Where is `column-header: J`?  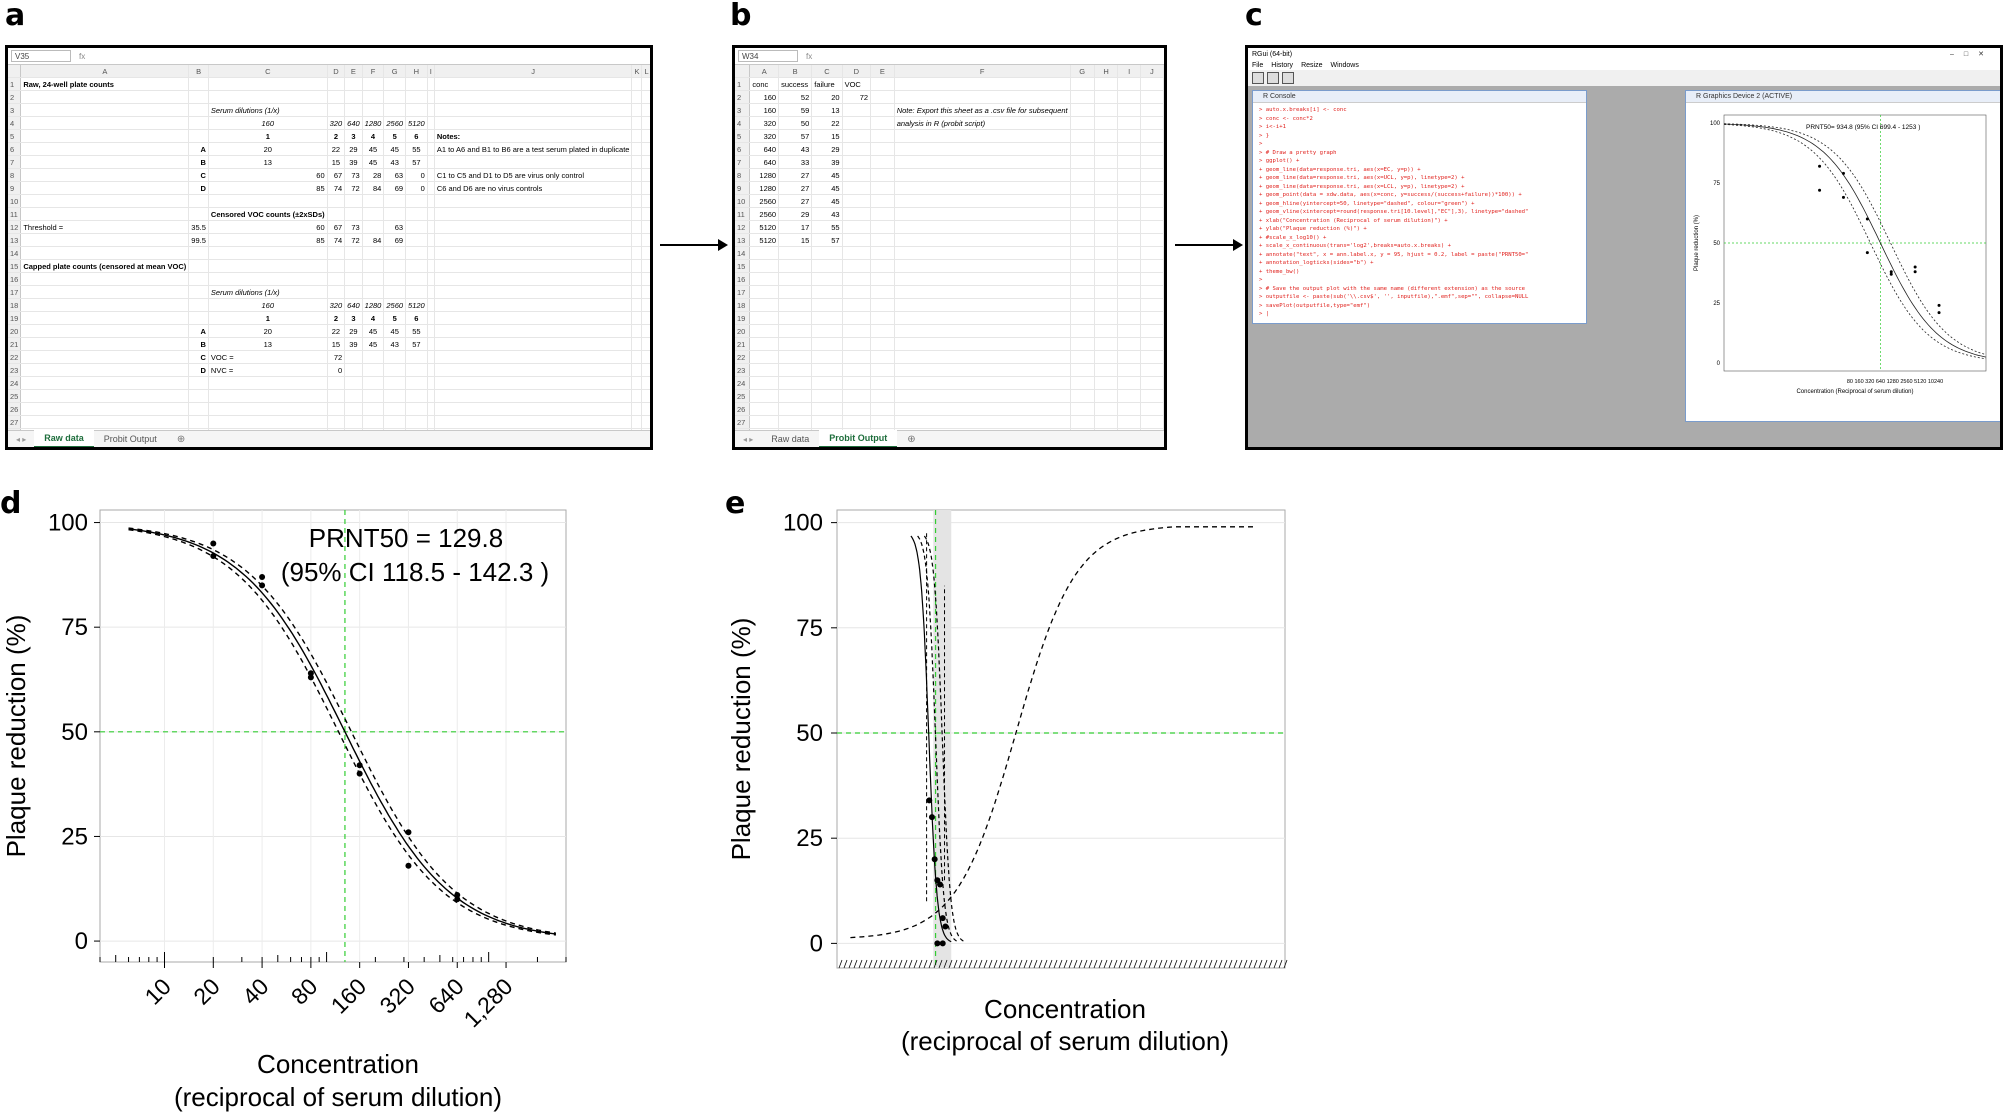
column-header: J is located at coordinates (533, 71).